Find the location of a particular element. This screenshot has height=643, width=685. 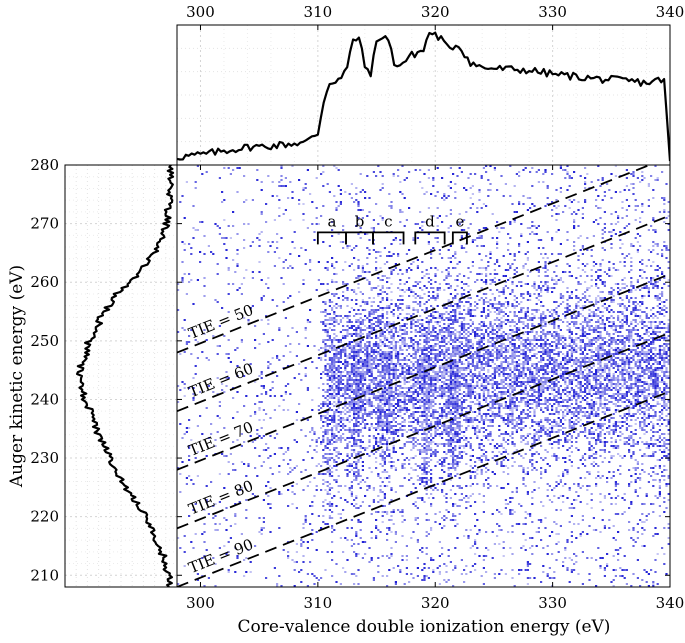

bracket-label: b is located at coordinates (360, 221).